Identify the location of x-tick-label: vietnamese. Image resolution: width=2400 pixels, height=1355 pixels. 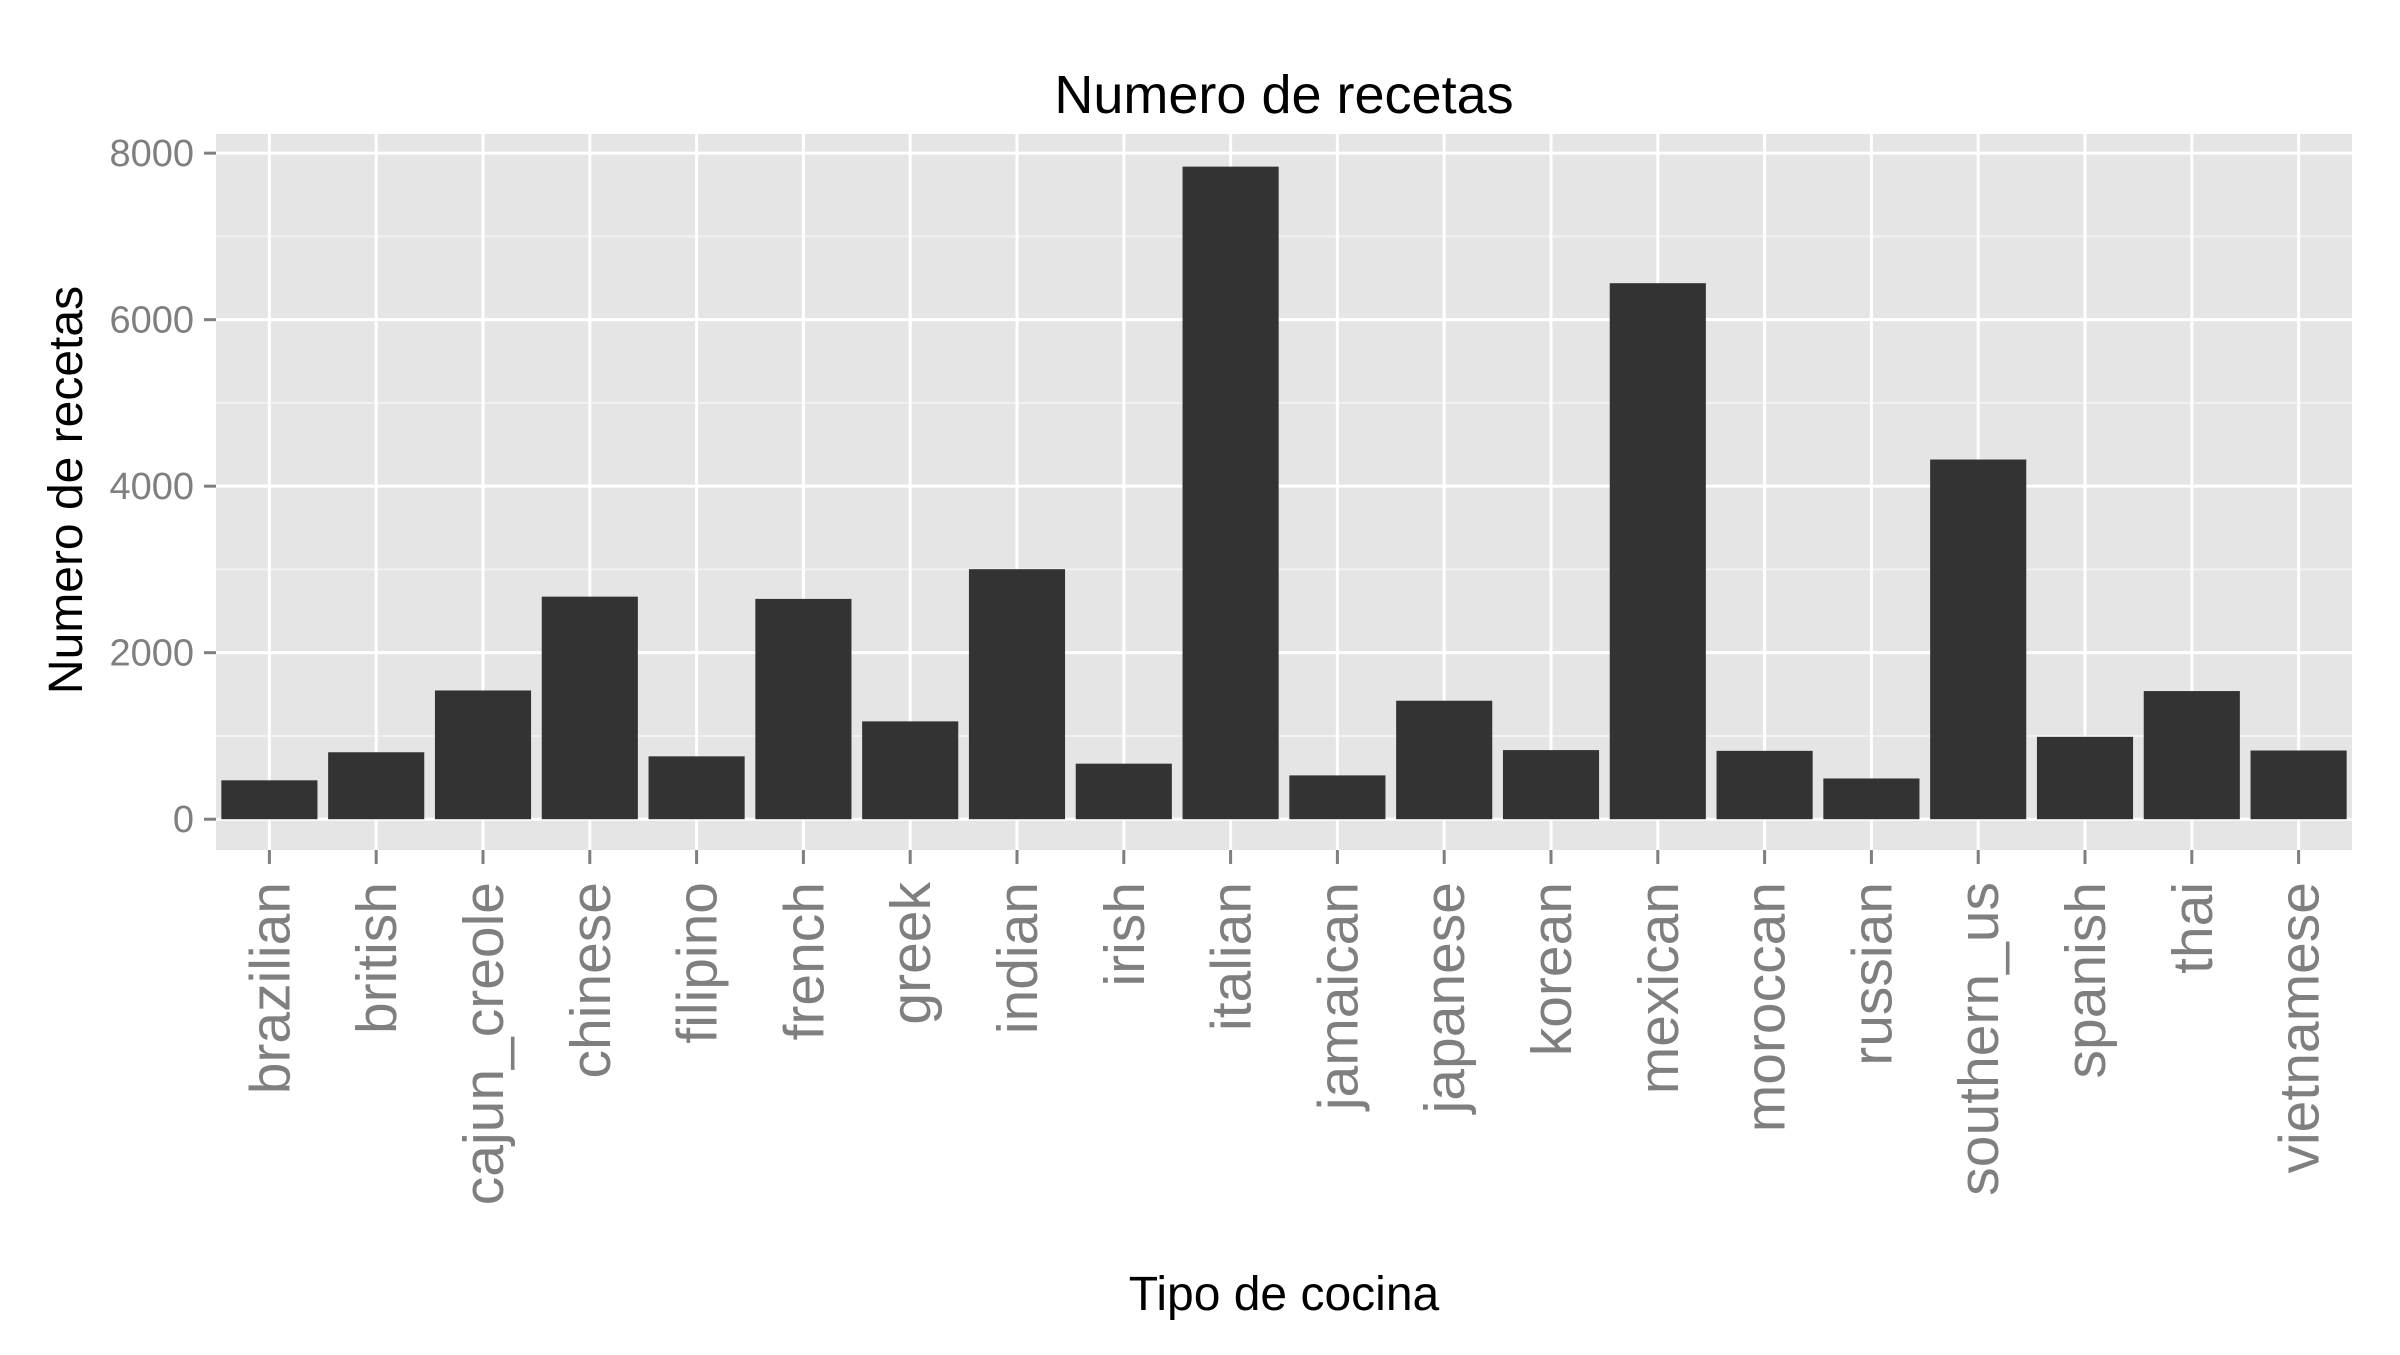
(2300, 1028).